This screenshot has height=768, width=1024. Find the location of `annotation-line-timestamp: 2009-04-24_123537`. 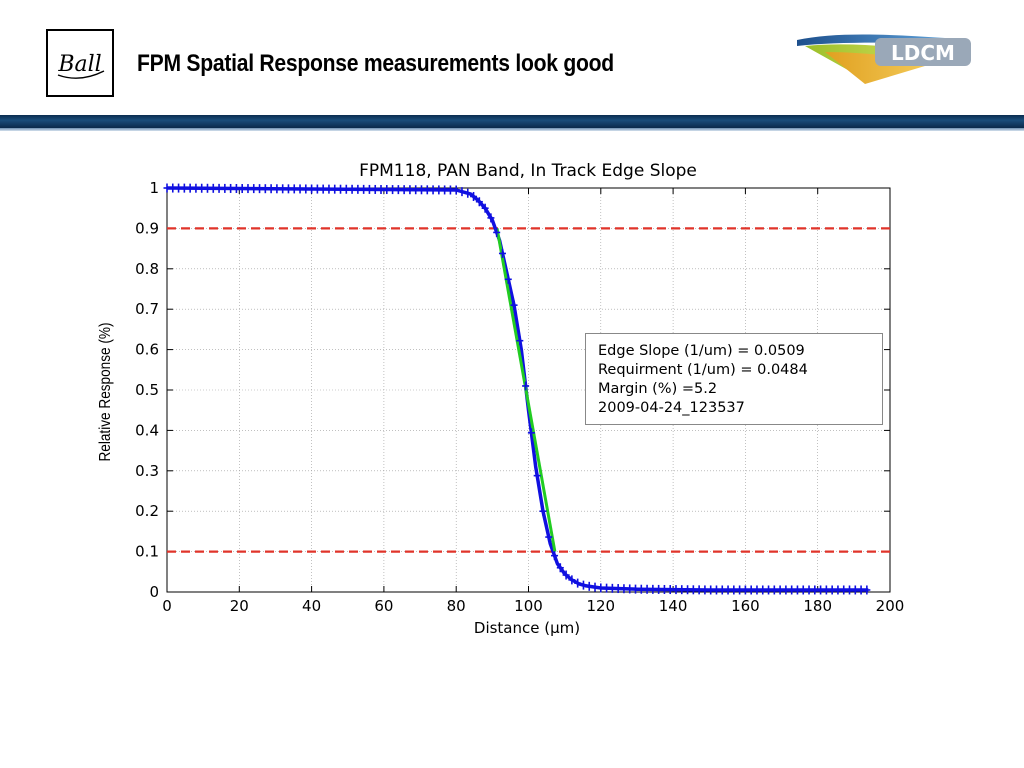

annotation-line-timestamp: 2009-04-24_123537 is located at coordinates (671, 408).